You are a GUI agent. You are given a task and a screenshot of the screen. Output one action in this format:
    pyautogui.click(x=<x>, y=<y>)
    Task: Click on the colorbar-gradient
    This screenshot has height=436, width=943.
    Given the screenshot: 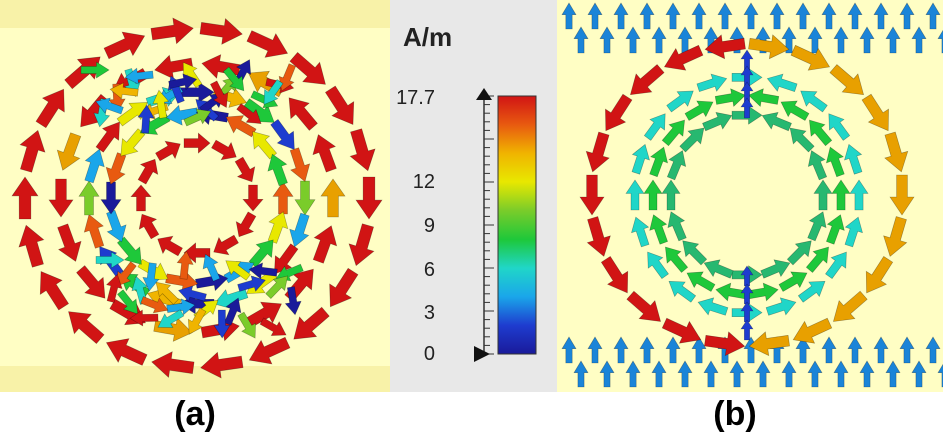 What is the action you would take?
    pyautogui.click(x=517, y=225)
    